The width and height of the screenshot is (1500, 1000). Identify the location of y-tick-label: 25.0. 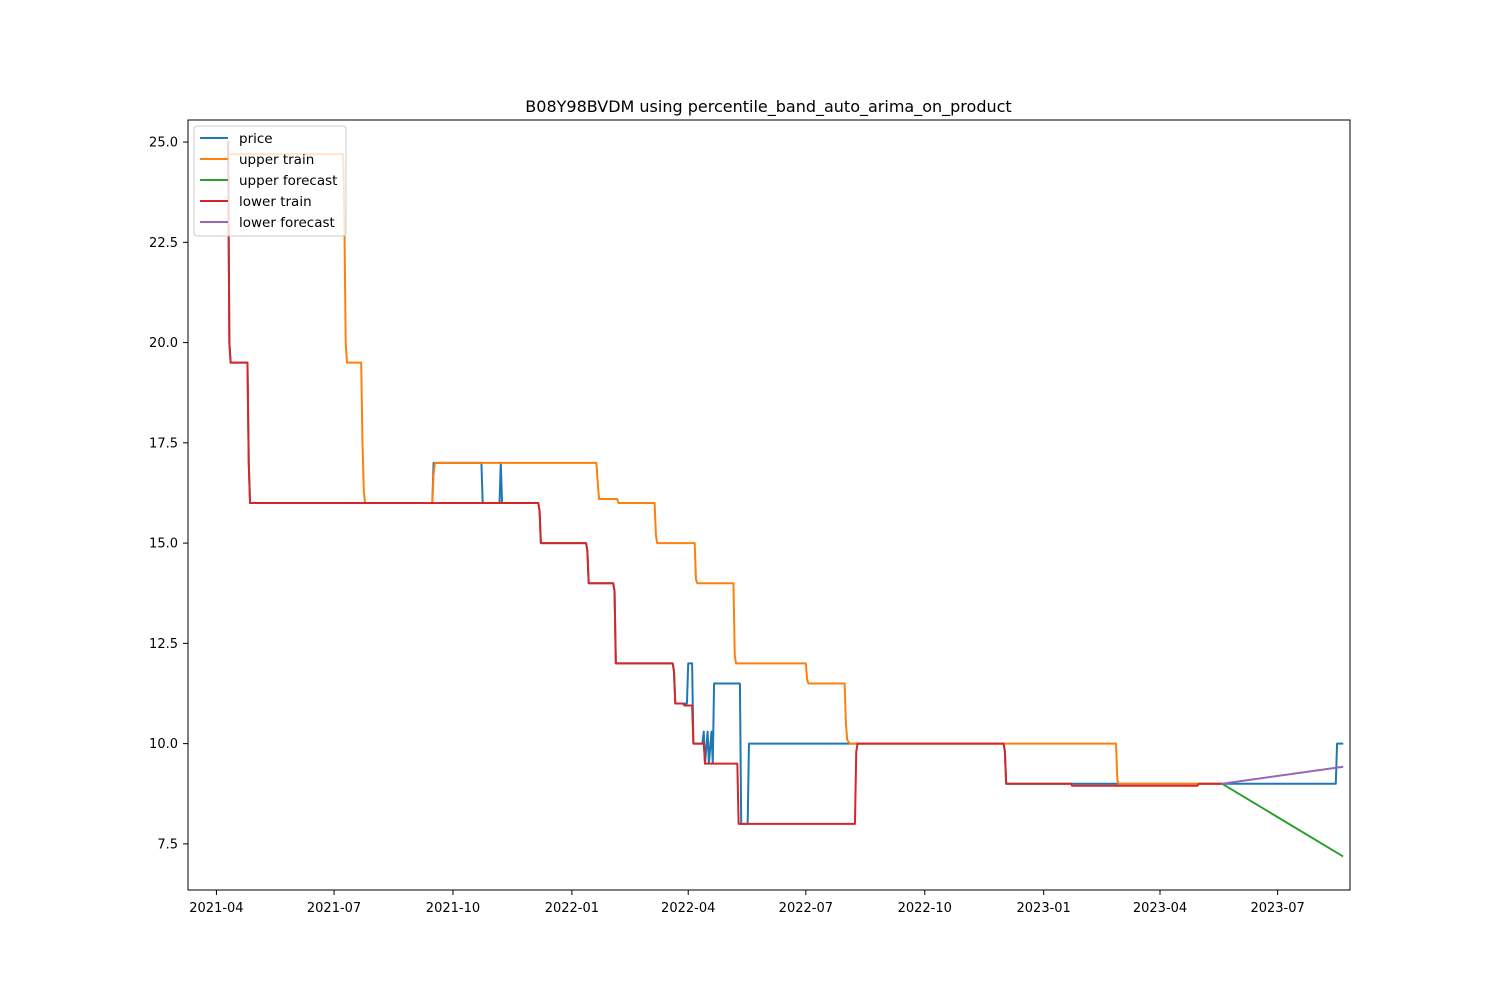
(163, 143).